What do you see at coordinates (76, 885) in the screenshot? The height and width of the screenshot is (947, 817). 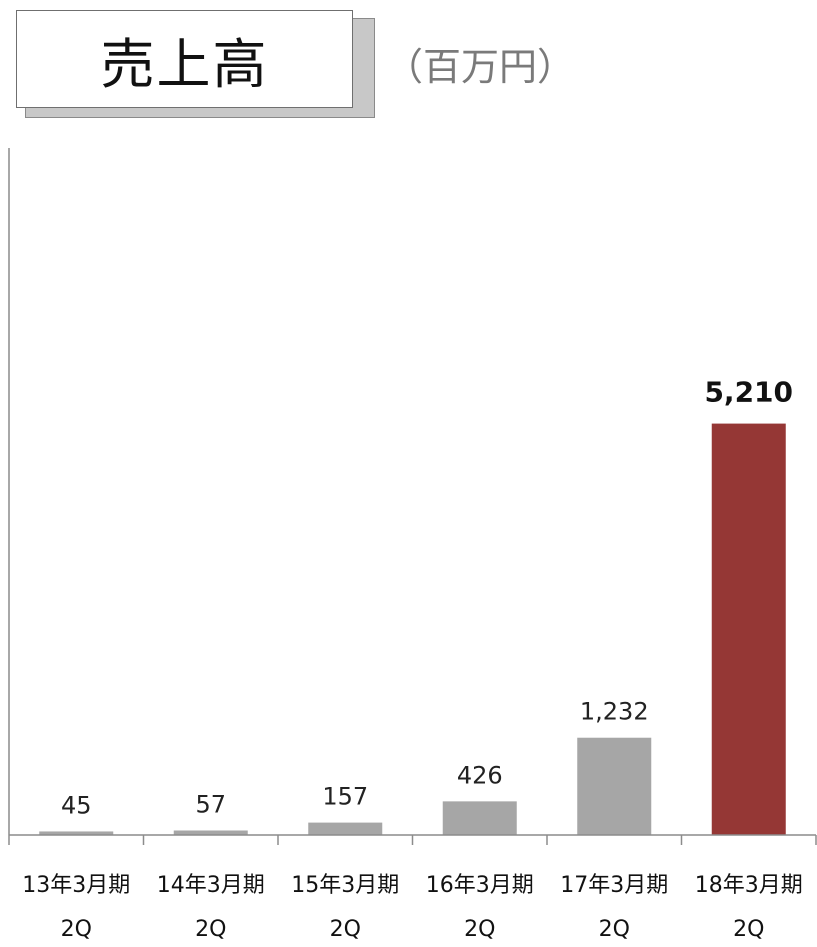 I see `category-label: 13年3月期` at bounding box center [76, 885].